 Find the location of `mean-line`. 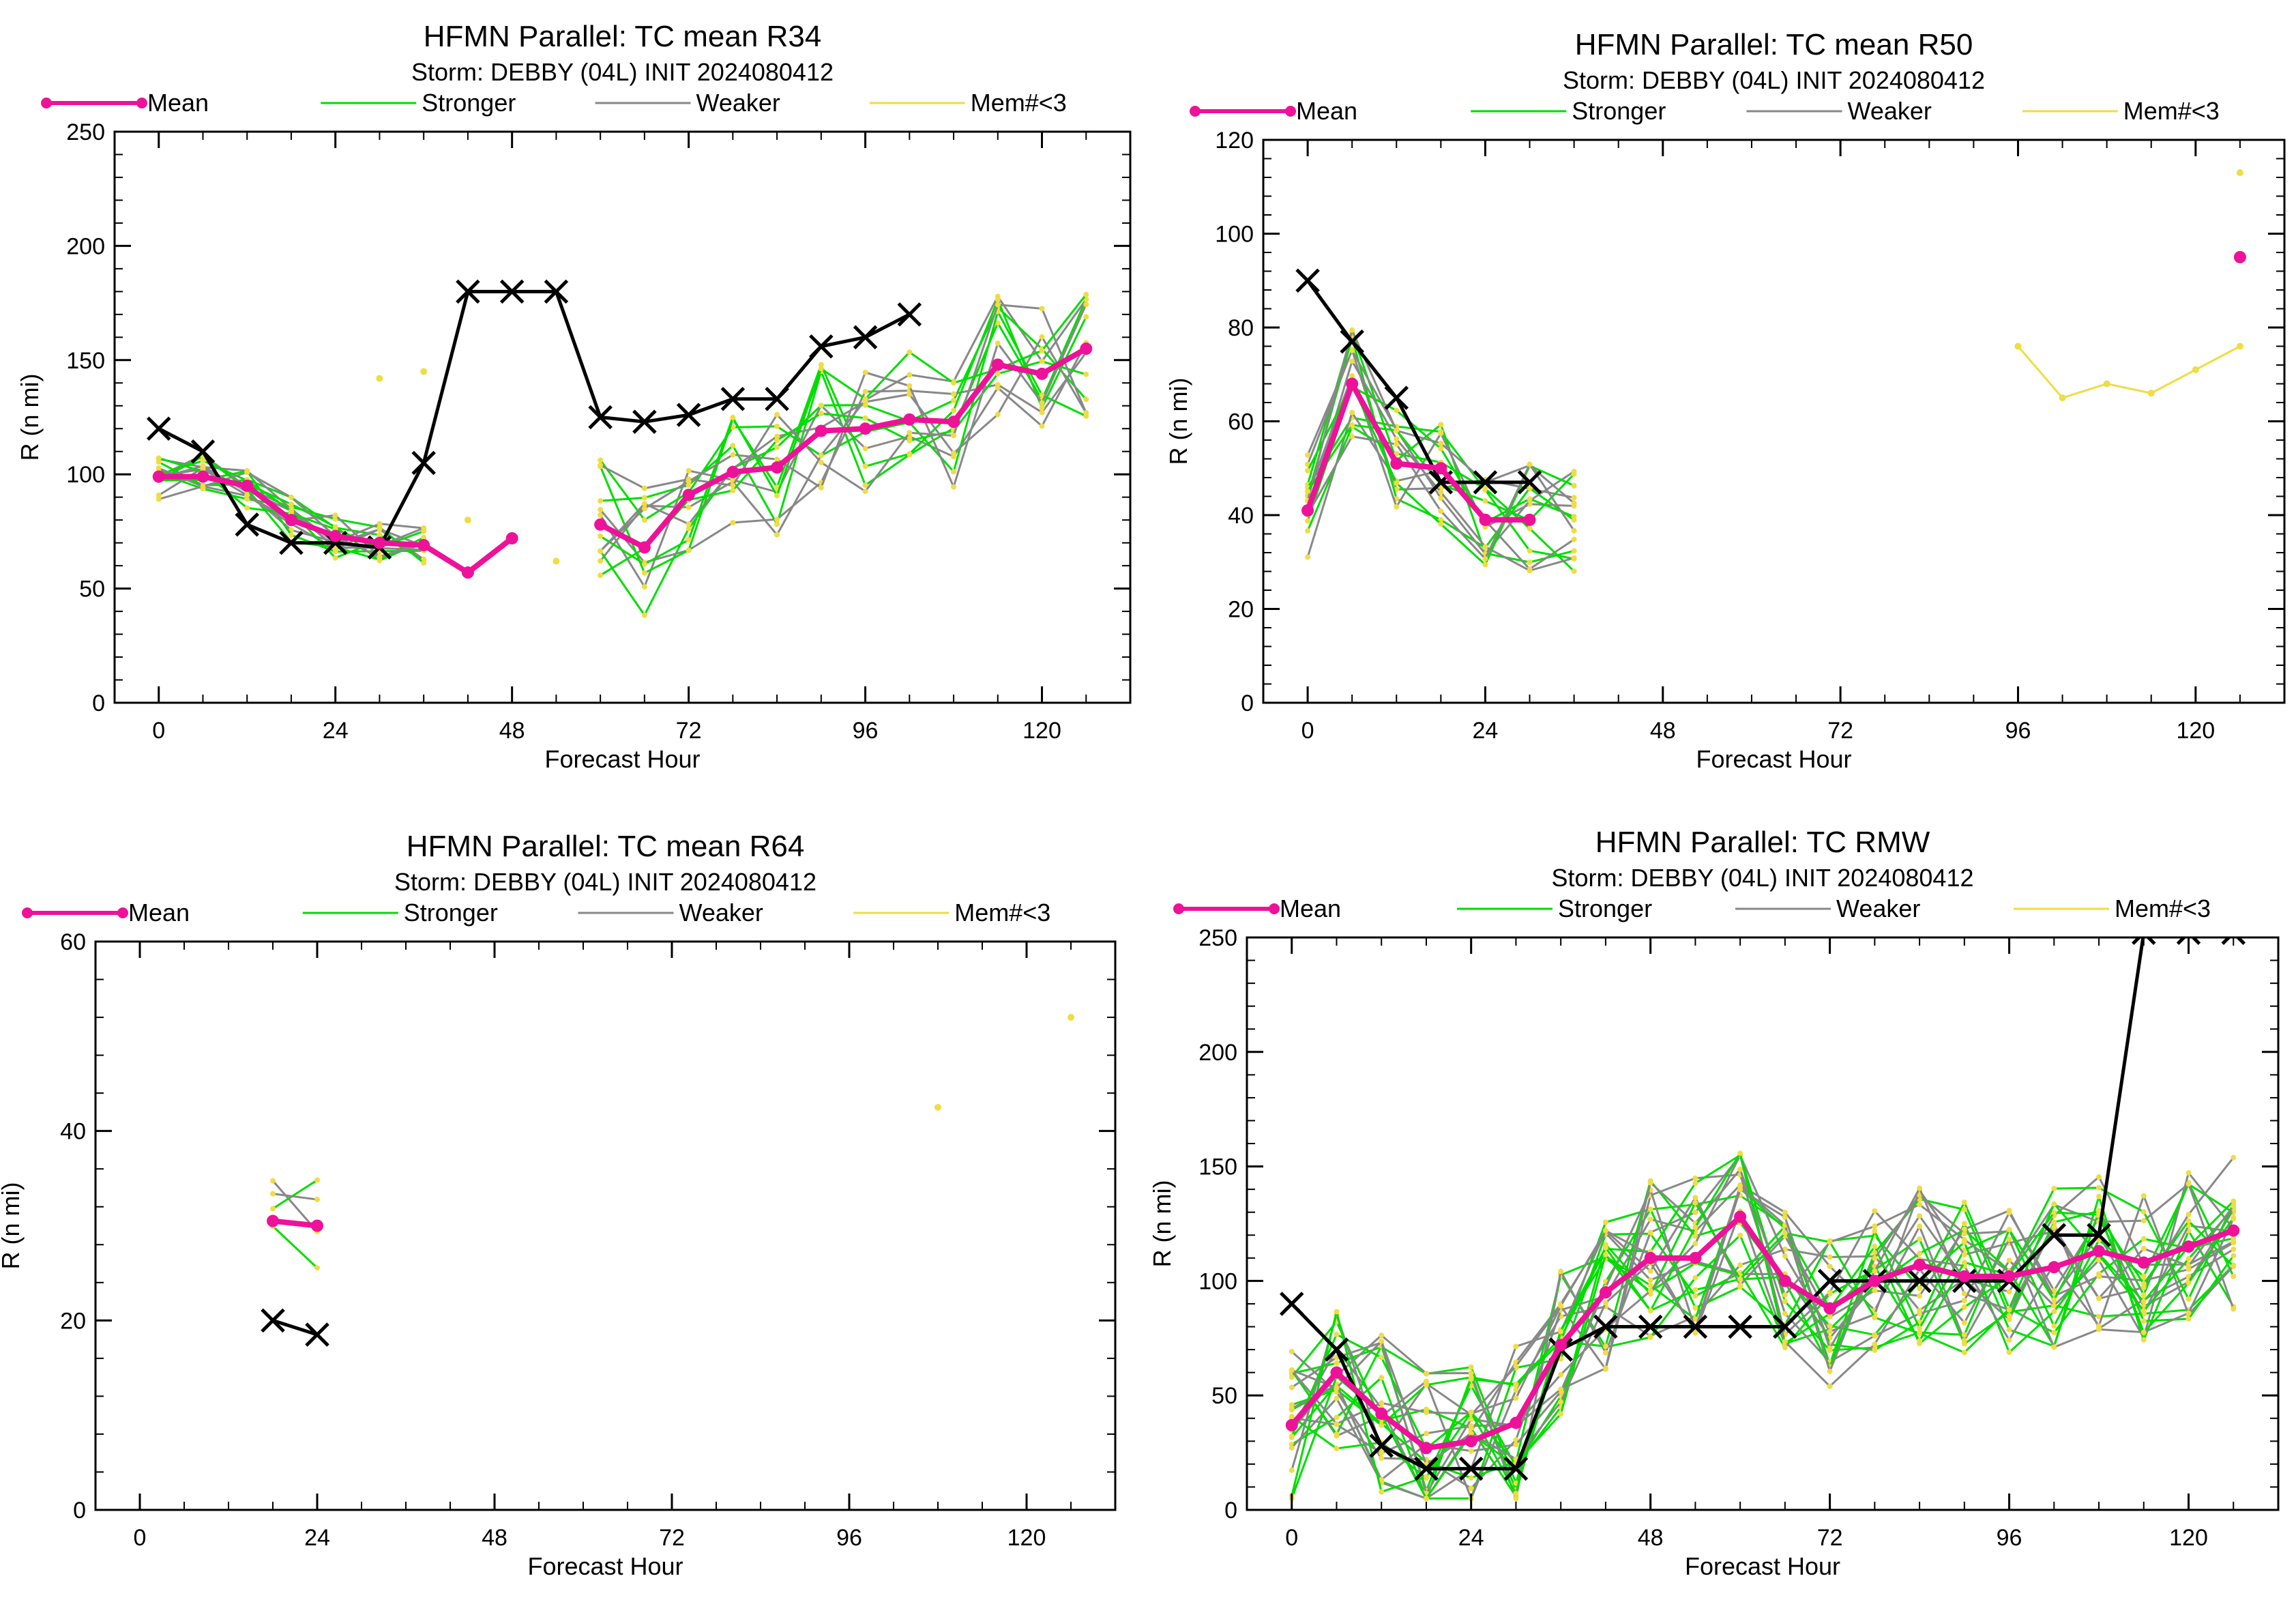

mean-line is located at coordinates (844, 448).